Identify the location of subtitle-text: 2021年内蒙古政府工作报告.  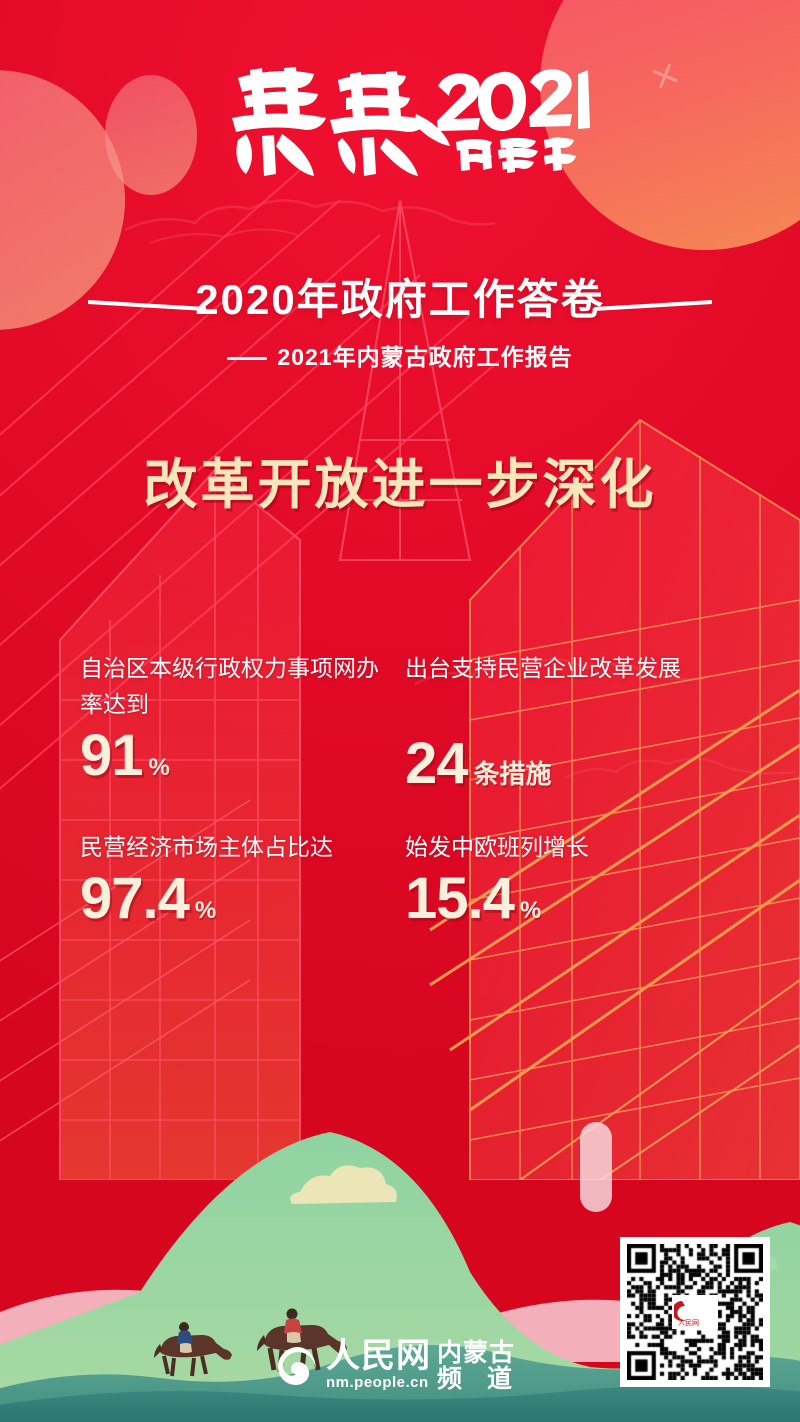
(425, 357).